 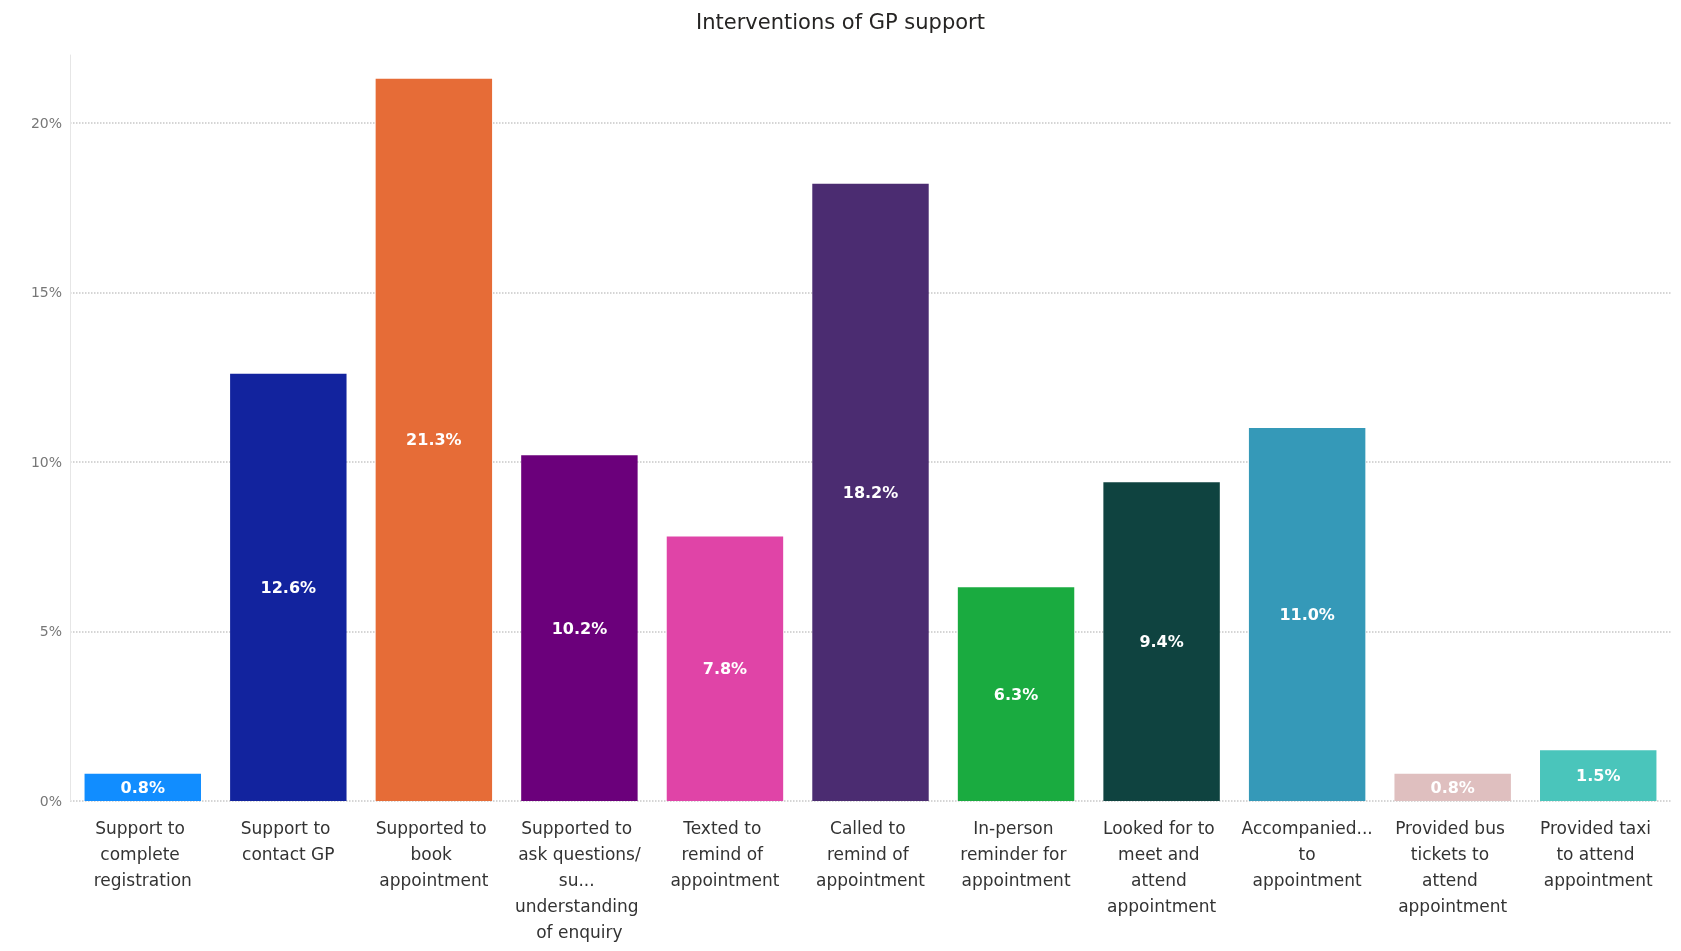 What do you see at coordinates (50, 631) in the screenshot?
I see `y-tick-label: 5%` at bounding box center [50, 631].